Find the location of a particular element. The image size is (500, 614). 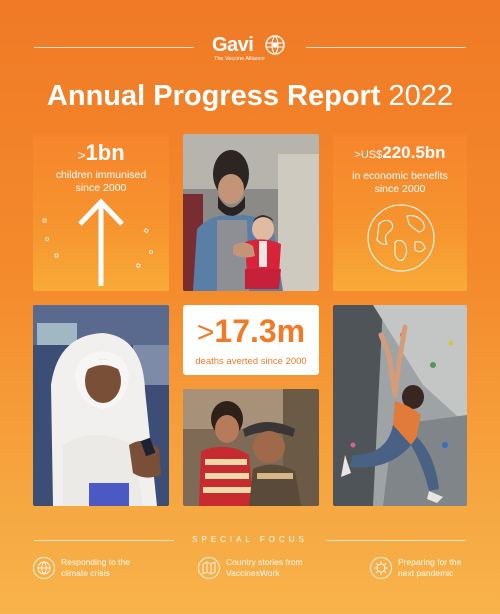

header-rule-left is located at coordinates (114, 47).